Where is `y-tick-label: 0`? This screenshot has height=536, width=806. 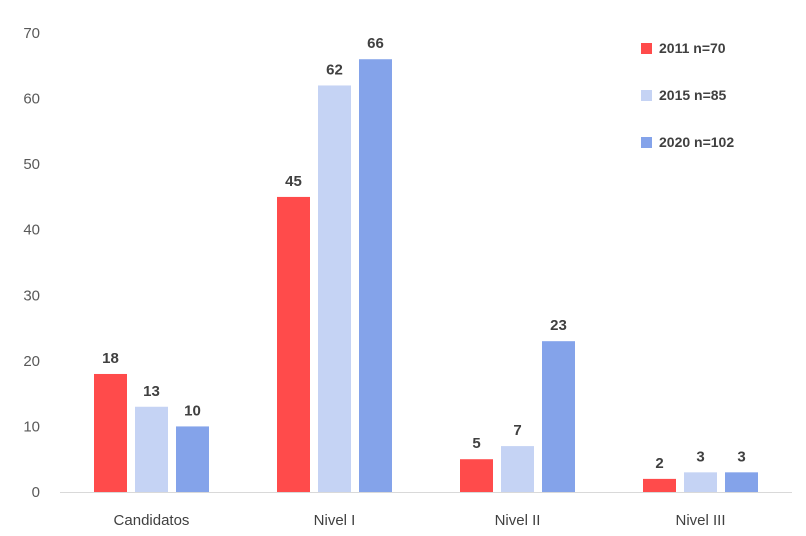 y-tick-label: 0 is located at coordinates (36, 492).